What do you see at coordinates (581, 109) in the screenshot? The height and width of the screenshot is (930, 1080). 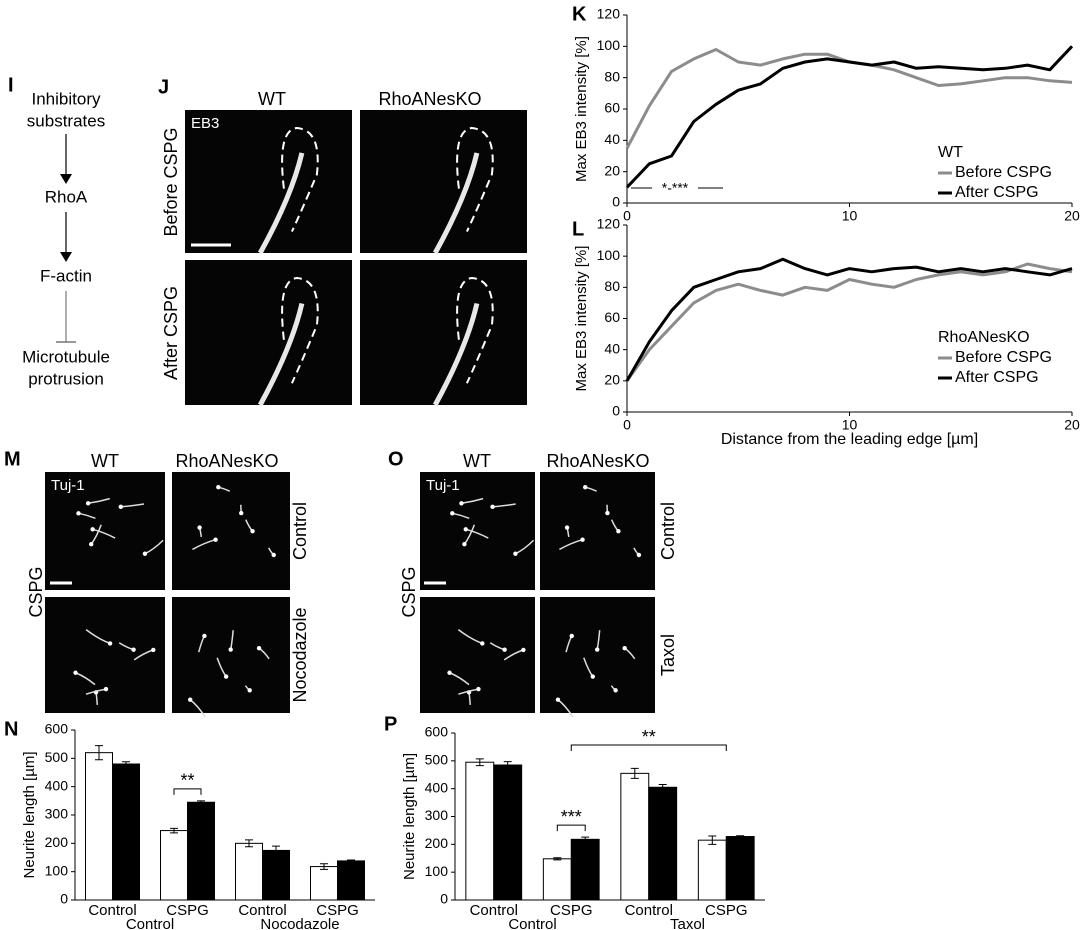 I see `y-axis-label: Max EB3 intensity [%]` at bounding box center [581, 109].